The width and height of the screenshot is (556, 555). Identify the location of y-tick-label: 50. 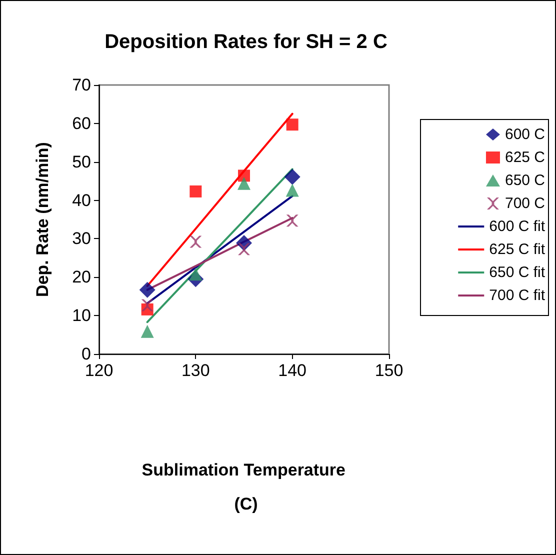
(81, 162).